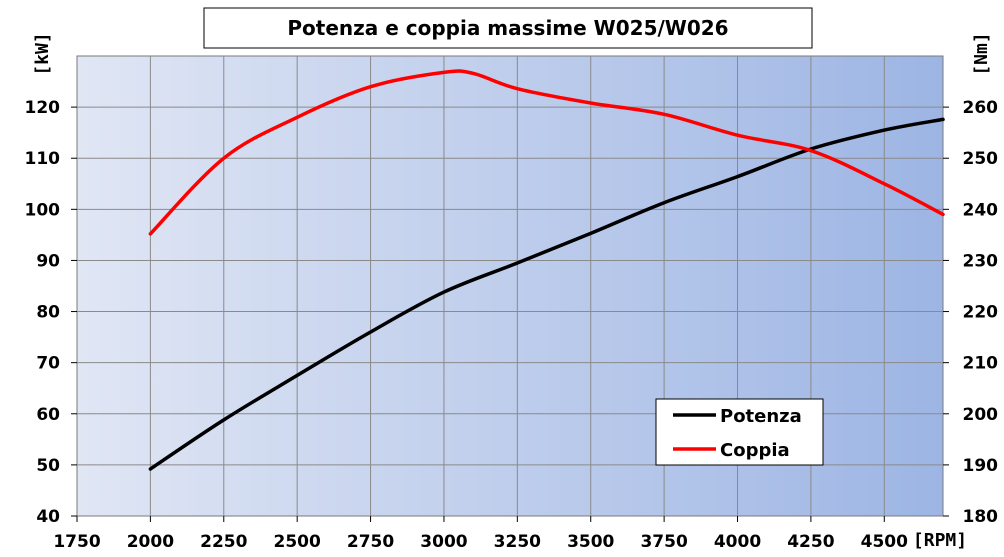  I want to click on x-tick-label: 4000, so click(737, 542).